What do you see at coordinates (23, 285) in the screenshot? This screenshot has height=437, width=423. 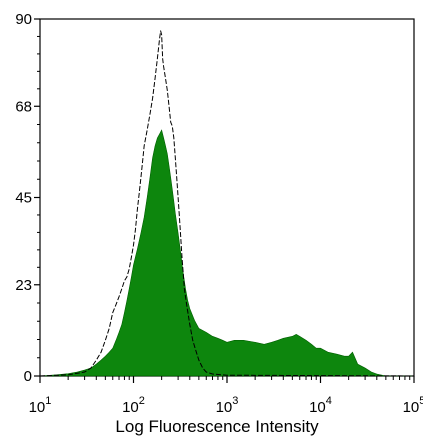 I see `y-tick-label-1: 23` at bounding box center [23, 285].